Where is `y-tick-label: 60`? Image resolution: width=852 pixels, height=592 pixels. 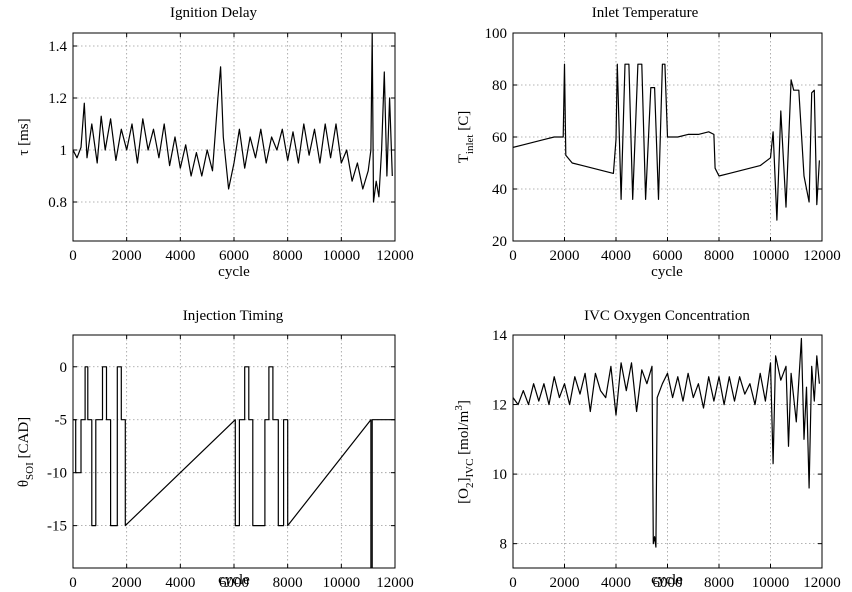 y-tick-label: 60 is located at coordinates (499, 138).